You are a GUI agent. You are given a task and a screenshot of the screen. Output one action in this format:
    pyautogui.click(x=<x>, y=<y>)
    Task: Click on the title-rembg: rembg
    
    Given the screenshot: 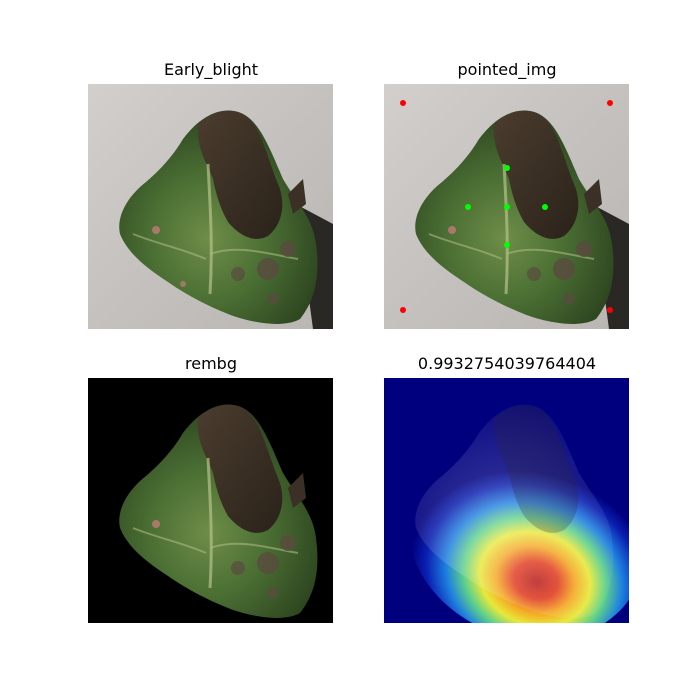 What is the action you would take?
    pyautogui.click(x=211, y=363)
    